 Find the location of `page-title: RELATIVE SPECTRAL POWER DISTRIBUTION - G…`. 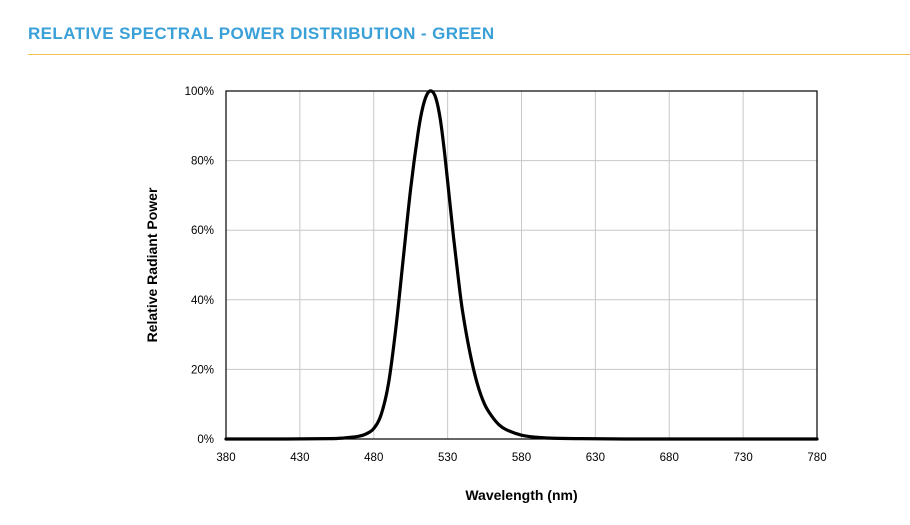

page-title: RELATIVE SPECTRAL POWER DISTRIBUTION - G… is located at coordinates (261, 33).